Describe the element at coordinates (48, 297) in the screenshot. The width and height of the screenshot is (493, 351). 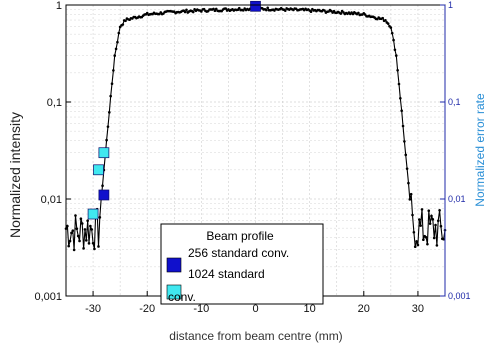
I see `y-tick-label: 0,001` at that location.